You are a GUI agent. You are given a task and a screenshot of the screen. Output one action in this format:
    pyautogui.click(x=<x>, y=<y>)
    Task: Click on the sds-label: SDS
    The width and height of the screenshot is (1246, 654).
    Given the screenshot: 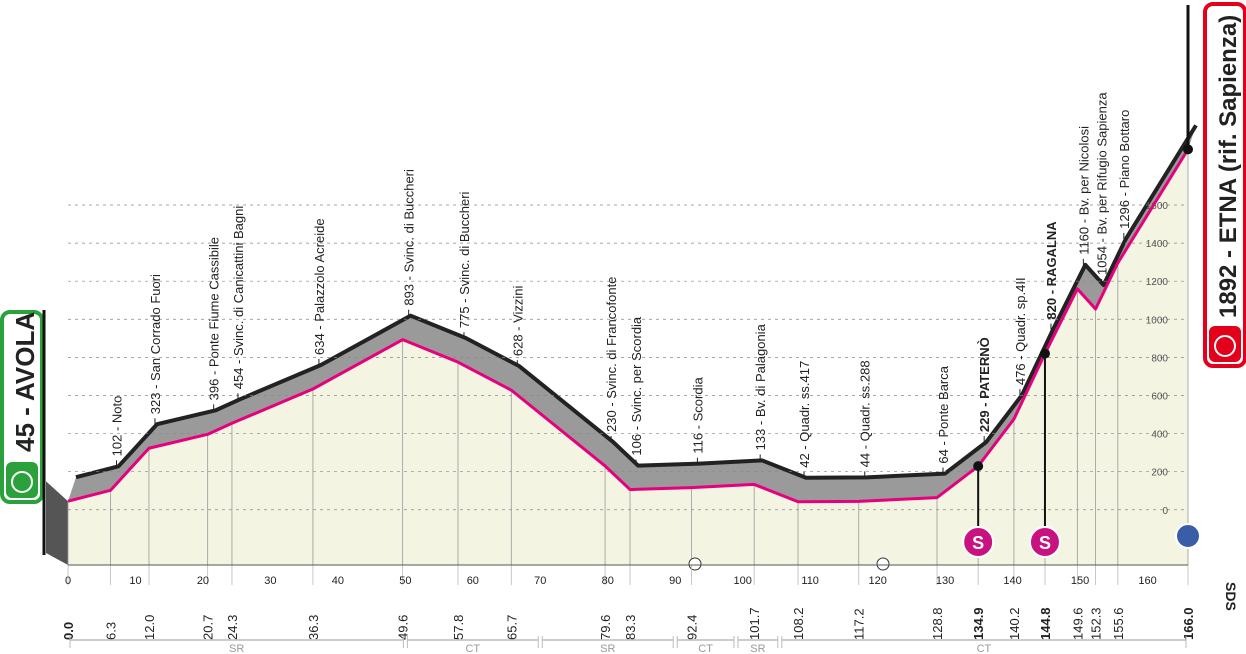 What is the action you would take?
    pyautogui.click(x=1231, y=596)
    